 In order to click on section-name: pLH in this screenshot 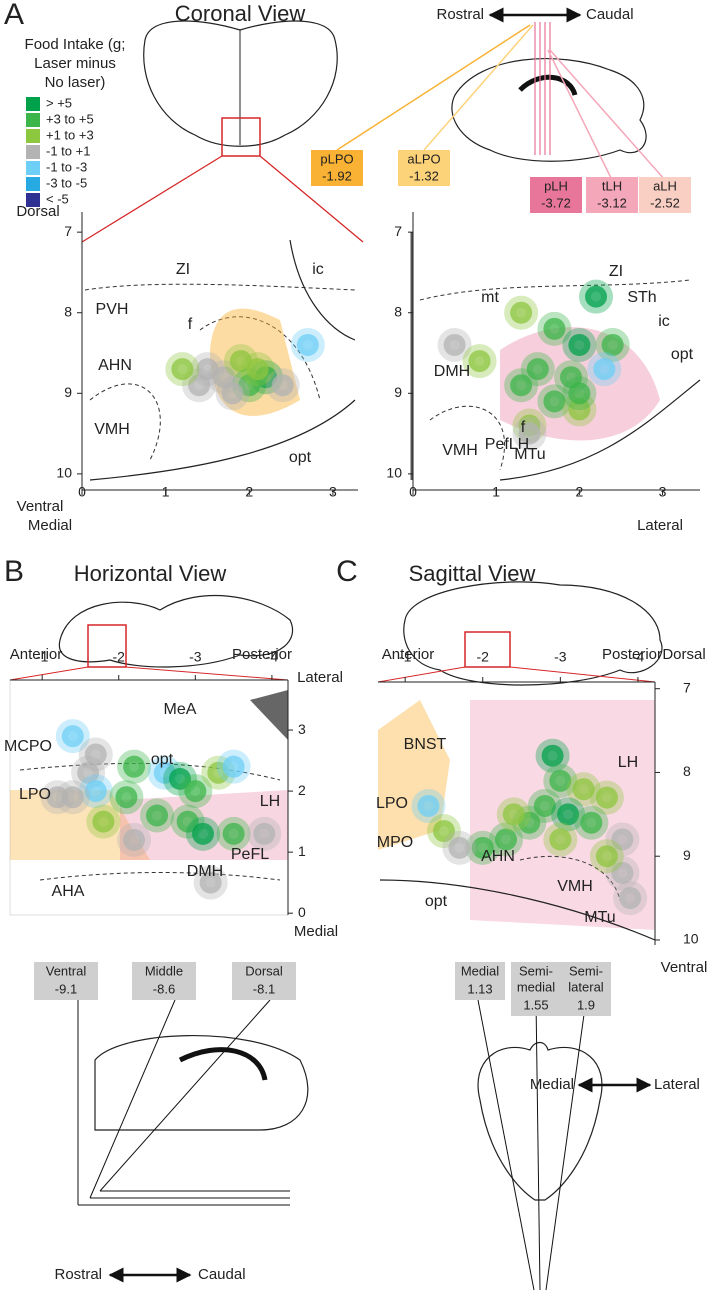, I will do `click(556, 185)`.